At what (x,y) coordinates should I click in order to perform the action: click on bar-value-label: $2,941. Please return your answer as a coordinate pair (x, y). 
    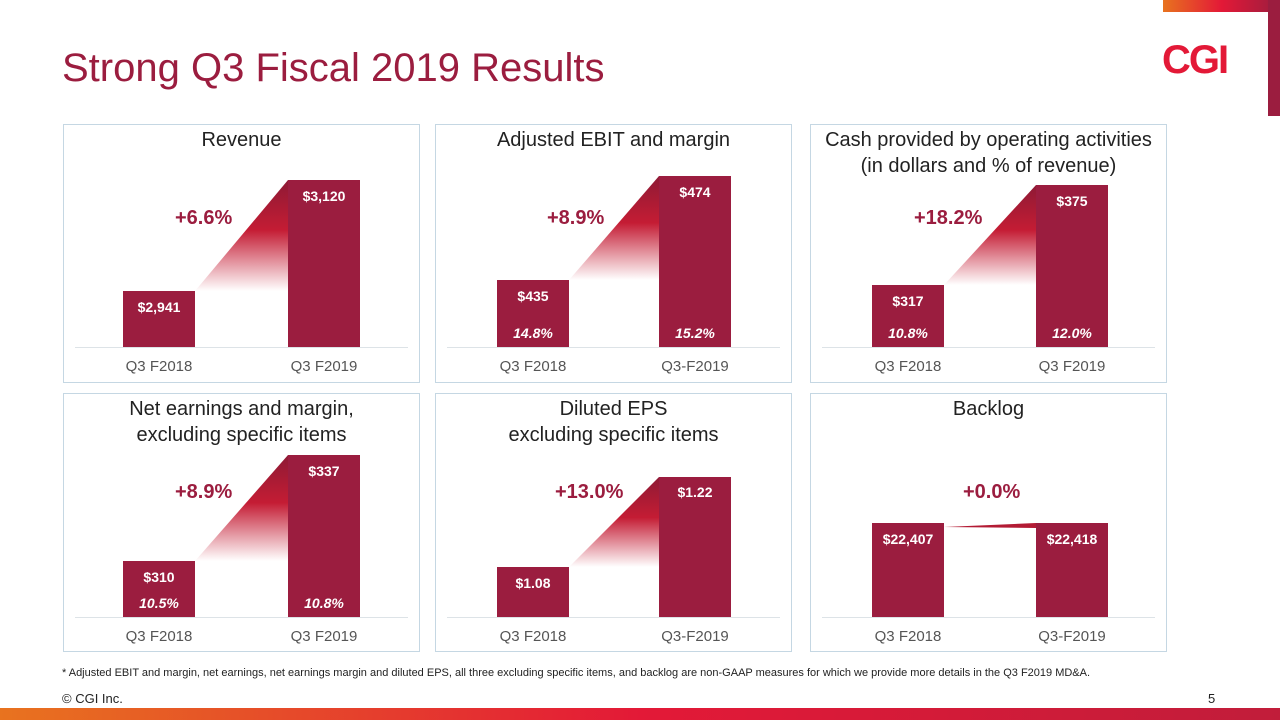
    Looking at the image, I should click on (159, 307).